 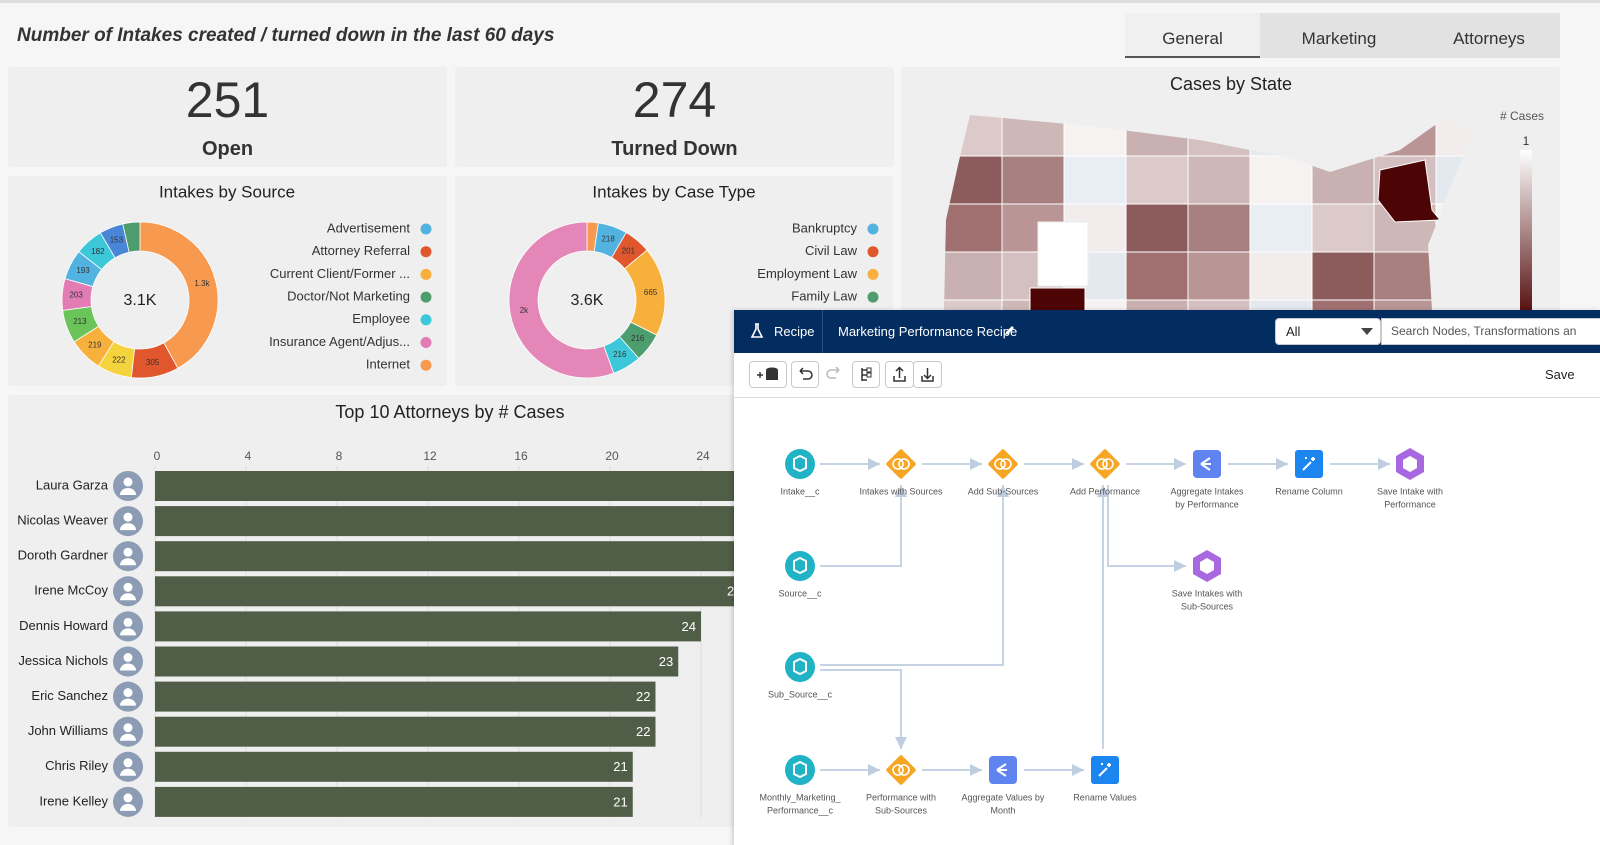 What do you see at coordinates (1293, 331) in the screenshot?
I see `filter-value: All` at bounding box center [1293, 331].